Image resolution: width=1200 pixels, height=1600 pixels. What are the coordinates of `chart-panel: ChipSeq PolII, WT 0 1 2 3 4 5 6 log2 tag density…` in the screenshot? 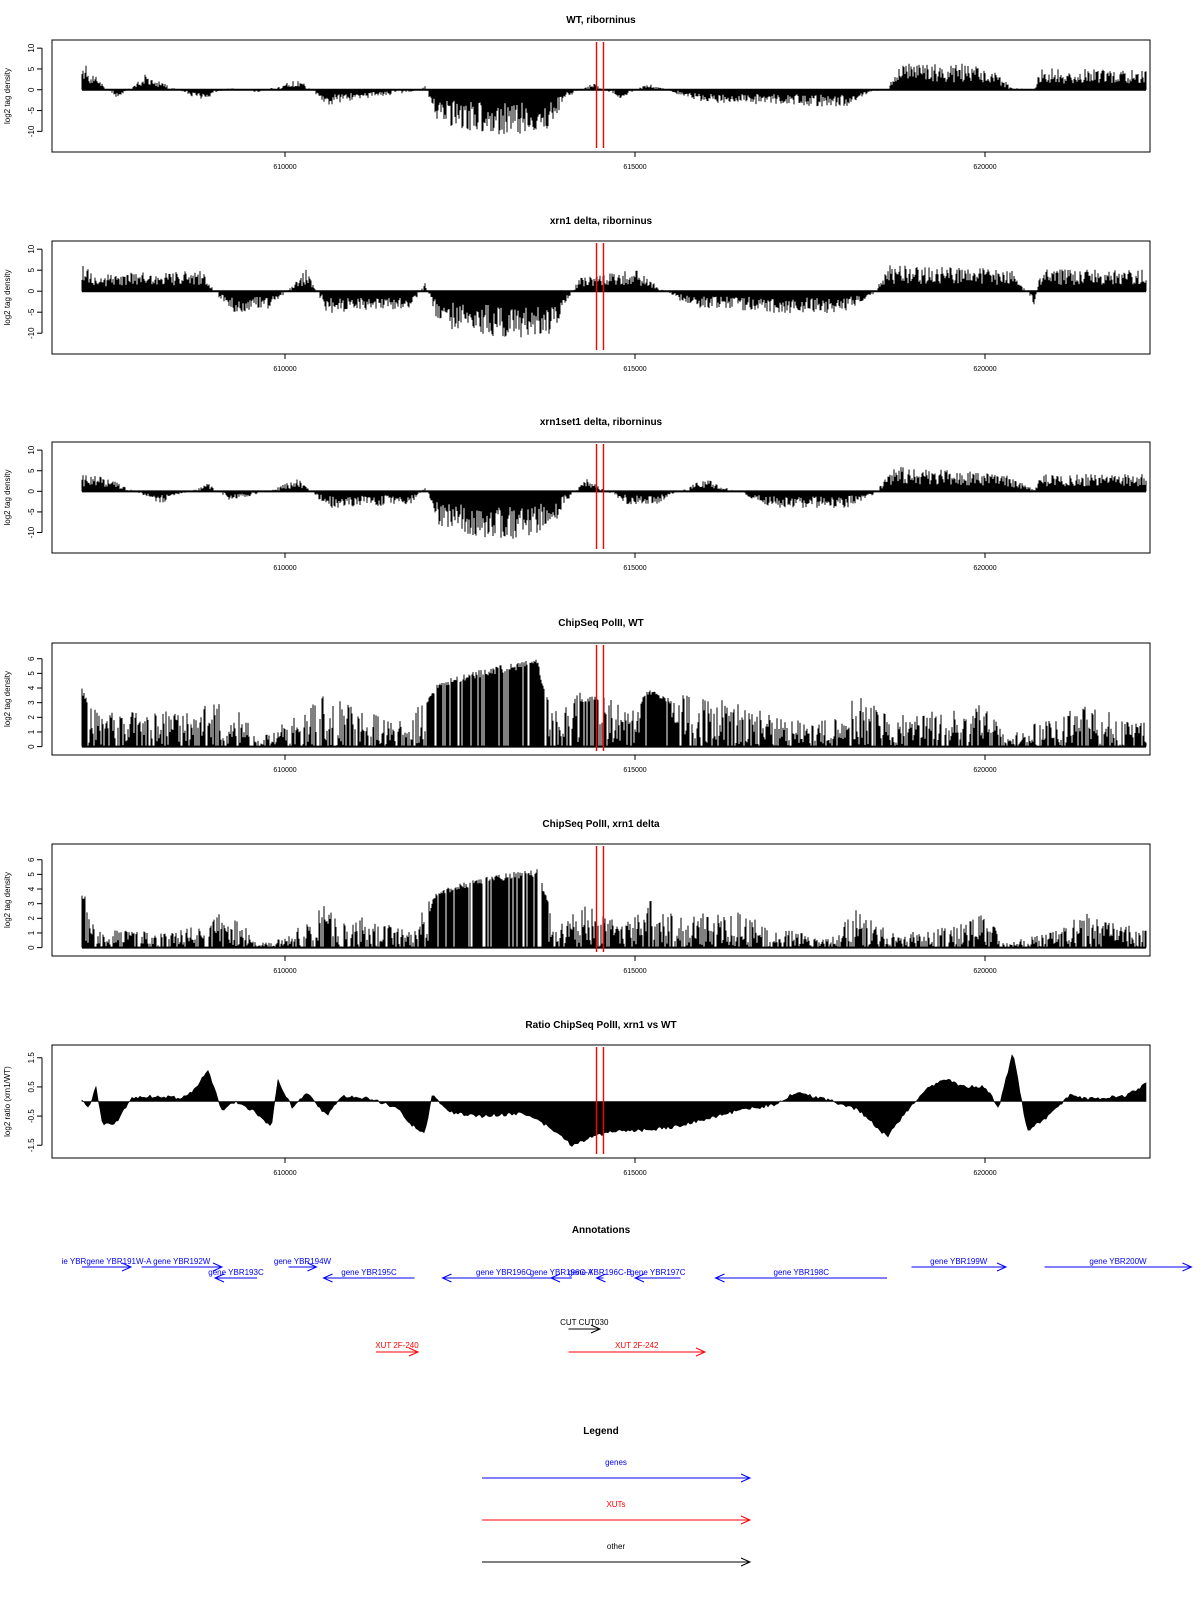 It's located at (577, 696).